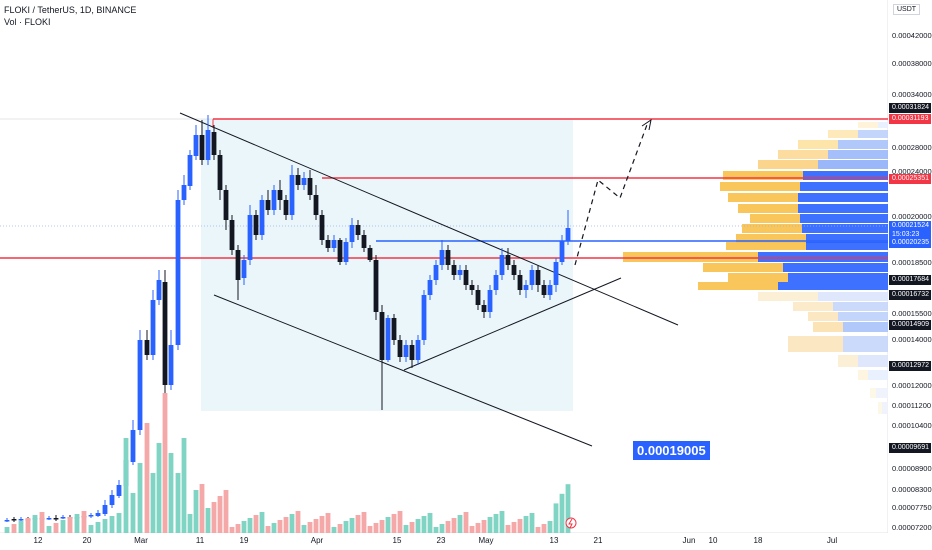 The width and height of the screenshot is (932, 550). Describe the element at coordinates (910, 235) in the screenshot. I see `price-badge: 15:03:23` at that location.